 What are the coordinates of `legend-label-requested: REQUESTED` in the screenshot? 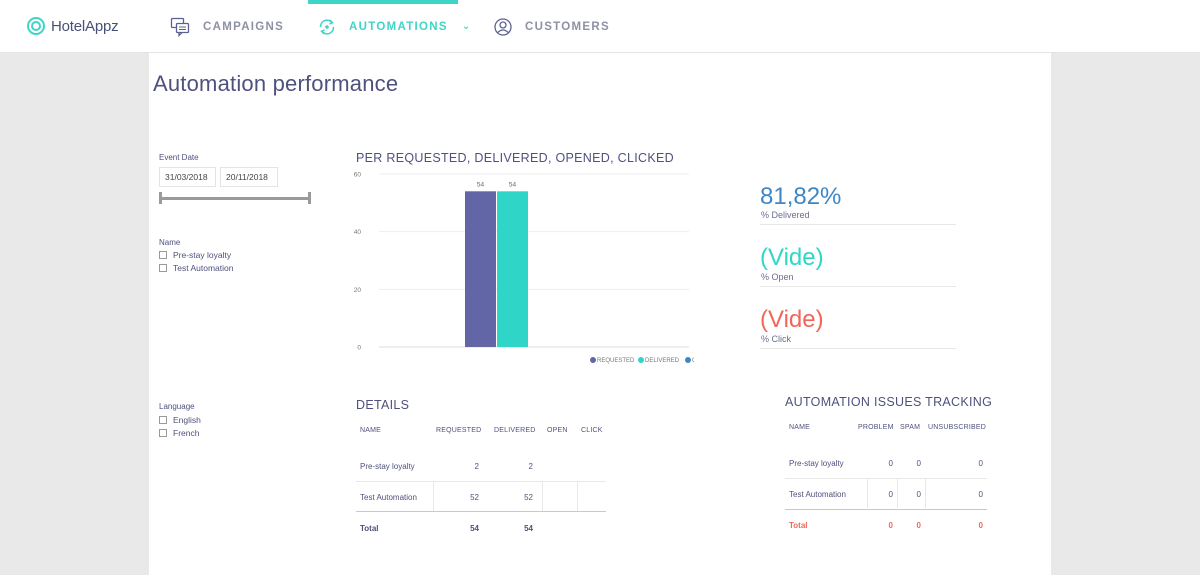 It's located at (616, 361).